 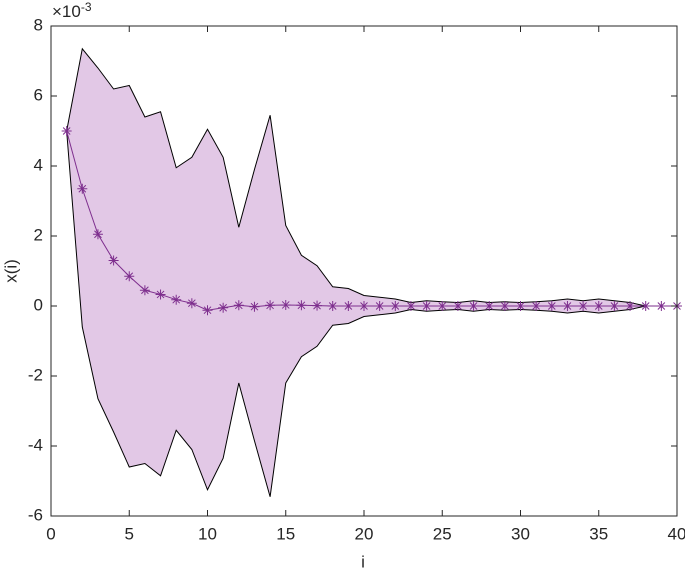 I want to click on x-tick-label: 30, so click(x=520, y=533).